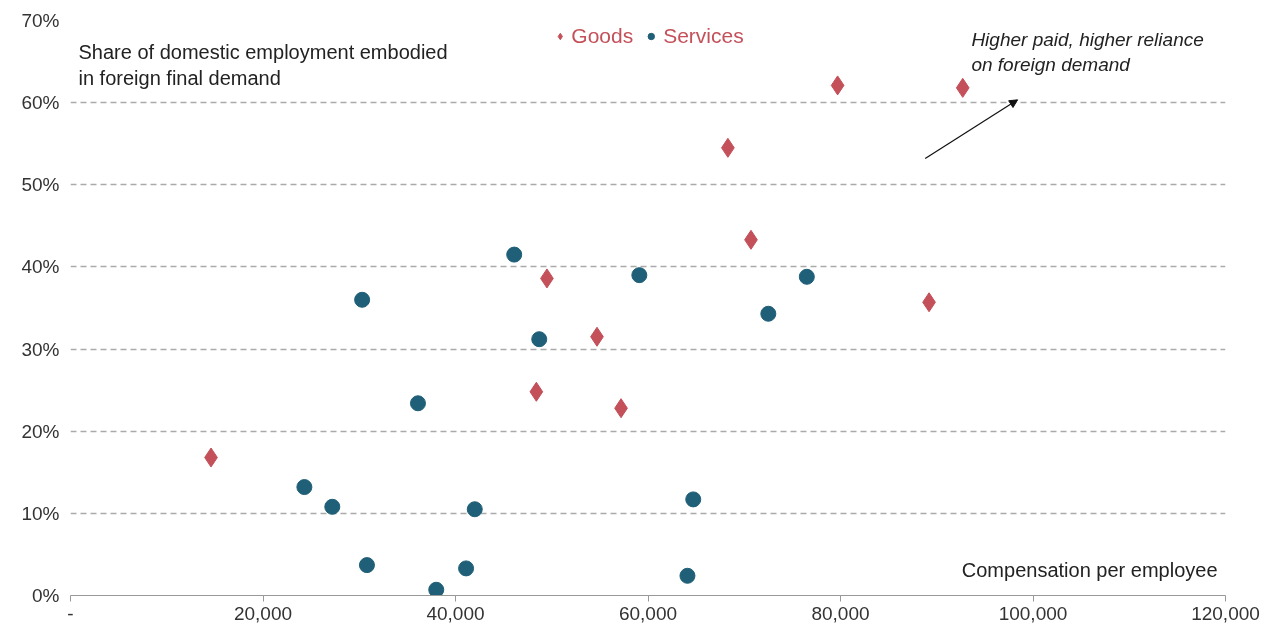 The image size is (1275, 636). Describe the element at coordinates (840, 613) in the screenshot. I see `x-tick-label: 80,000` at that location.